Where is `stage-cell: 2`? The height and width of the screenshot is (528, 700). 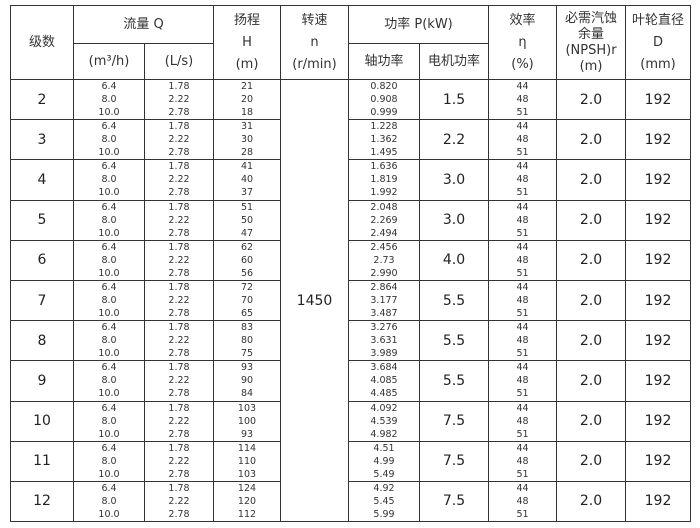
stage-cell: 2 is located at coordinates (42, 99).